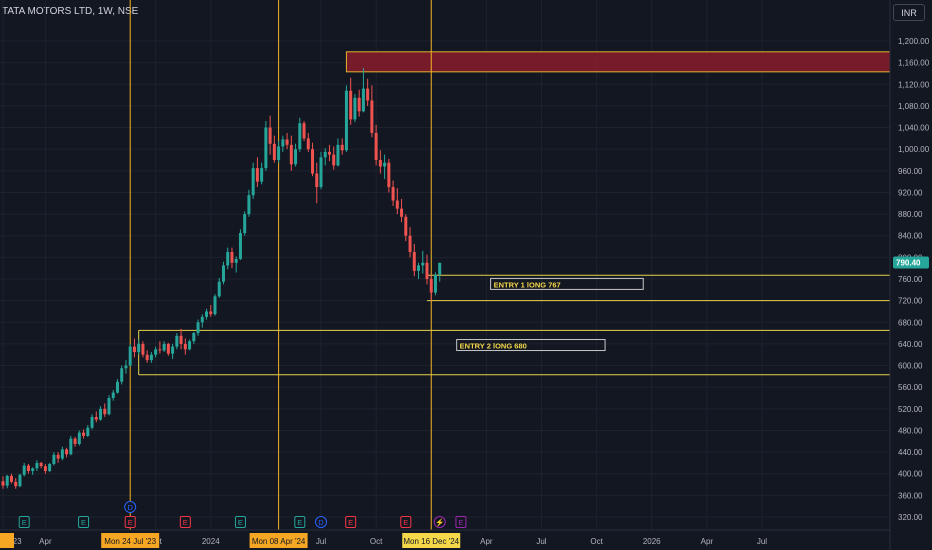 This screenshot has height=550, width=932. I want to click on price-tick-label: 1,160.00, so click(914, 63).